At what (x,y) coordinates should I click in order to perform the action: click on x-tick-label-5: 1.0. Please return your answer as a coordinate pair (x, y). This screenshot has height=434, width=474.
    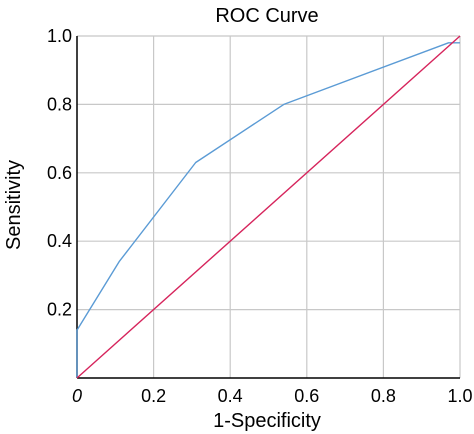
    Looking at the image, I should click on (459, 396).